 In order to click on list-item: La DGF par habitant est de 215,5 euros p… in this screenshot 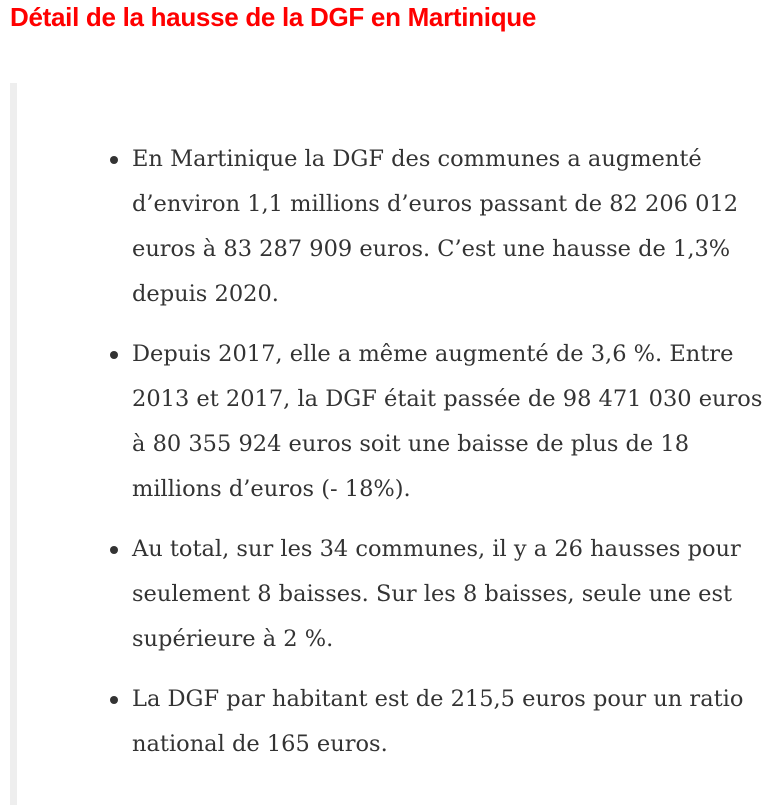, I will do `click(442, 722)`.